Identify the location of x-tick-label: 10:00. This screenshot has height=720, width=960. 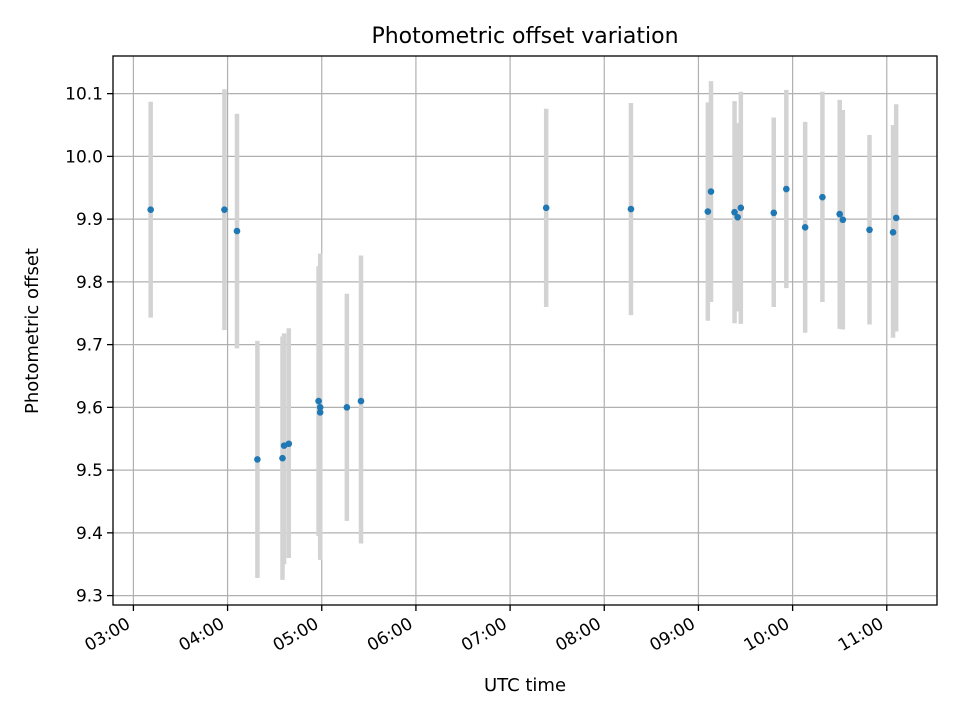
(767, 635).